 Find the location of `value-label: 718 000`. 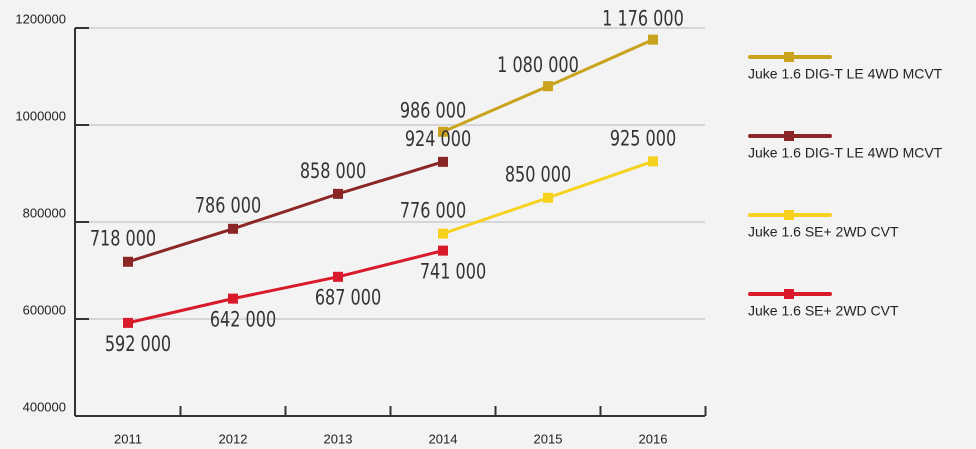

value-label: 718 000 is located at coordinates (123, 238).